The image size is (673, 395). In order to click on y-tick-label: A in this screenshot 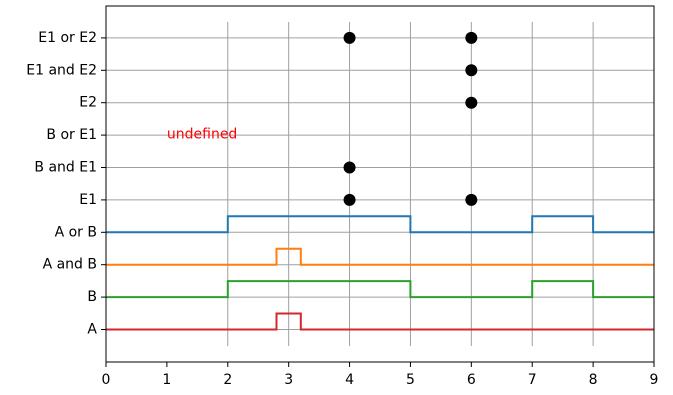, I will do `click(92, 330)`.